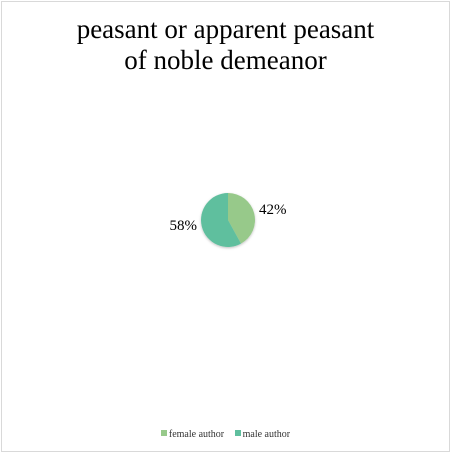 The image size is (451, 453). I want to click on slice-label-female-author: 42%, so click(273, 210).